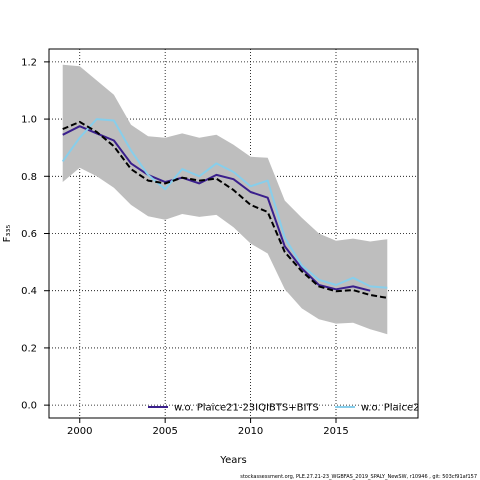  What do you see at coordinates (232, 460) in the screenshot?
I see `x-axis-label: Years` at bounding box center [232, 460].